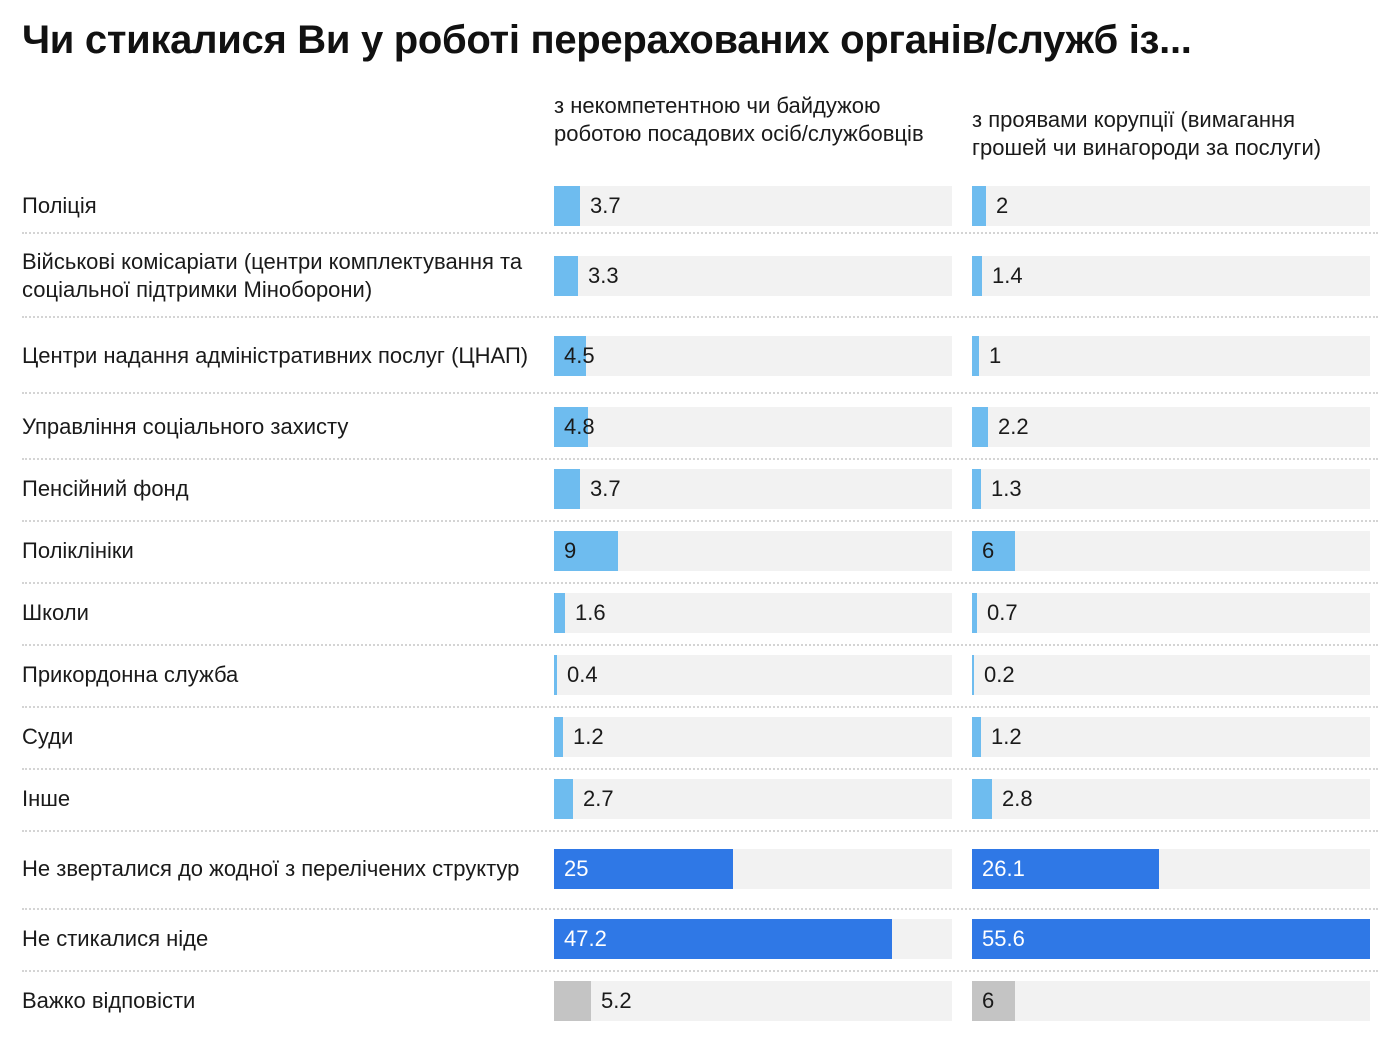  I want to click on chart-row: Поліція 3.7 2, so click(700, 206).